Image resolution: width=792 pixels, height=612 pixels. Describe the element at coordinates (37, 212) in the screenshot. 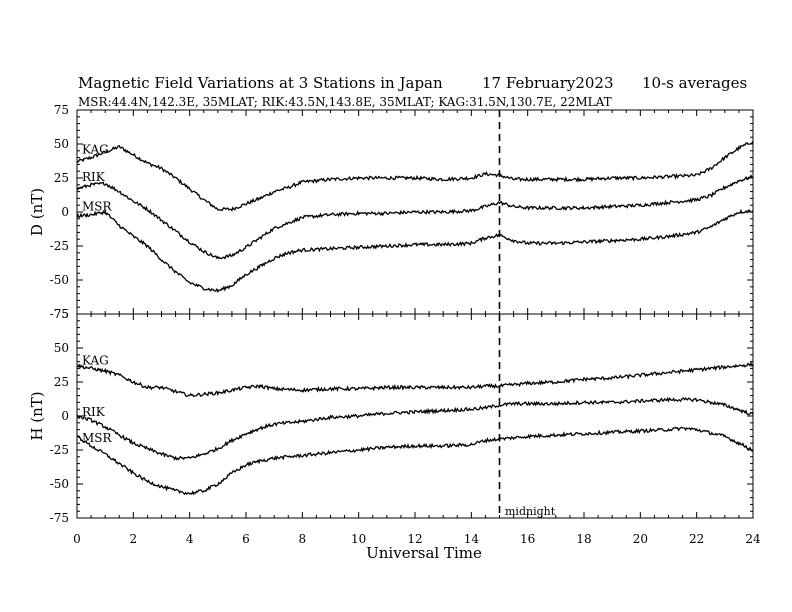

I see `d-axis-label: D (nT)` at that location.